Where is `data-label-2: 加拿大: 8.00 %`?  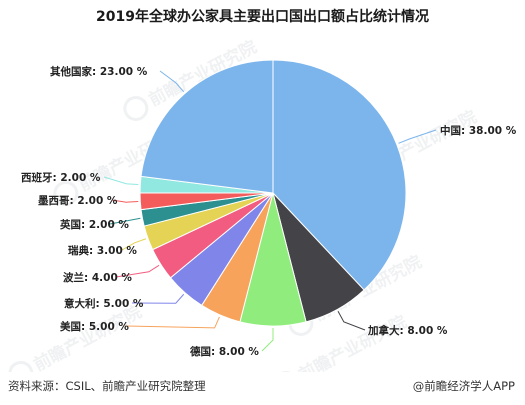
data-label-2: 加拿大: 8.00 % is located at coordinates (407, 330).